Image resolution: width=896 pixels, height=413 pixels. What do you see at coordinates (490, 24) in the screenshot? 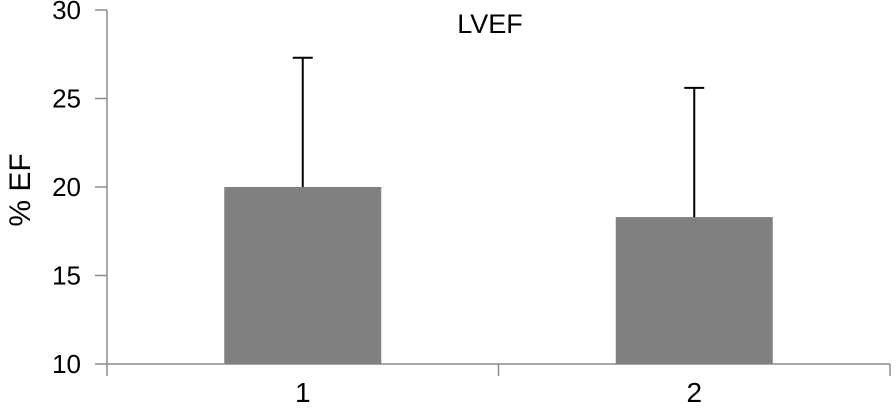
I see `chart-title: LVEF` at bounding box center [490, 24].